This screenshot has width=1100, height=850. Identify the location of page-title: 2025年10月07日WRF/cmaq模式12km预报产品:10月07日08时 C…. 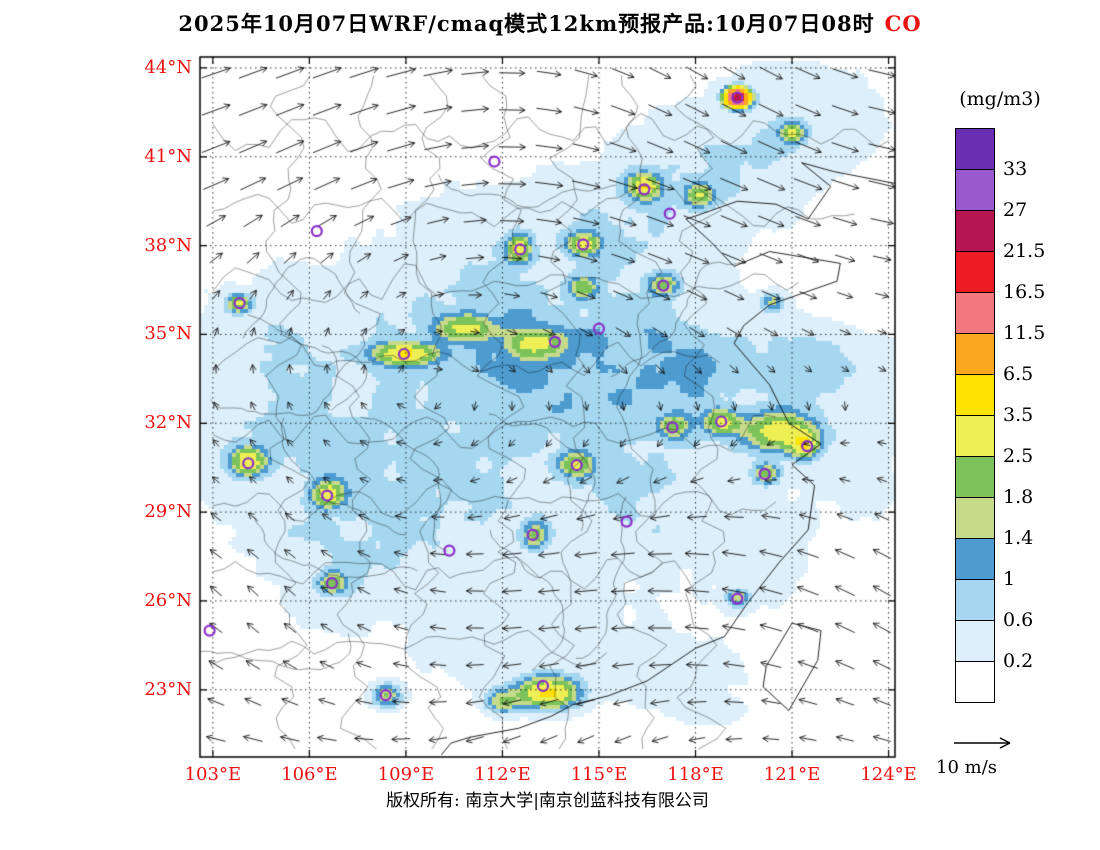
(550, 23).